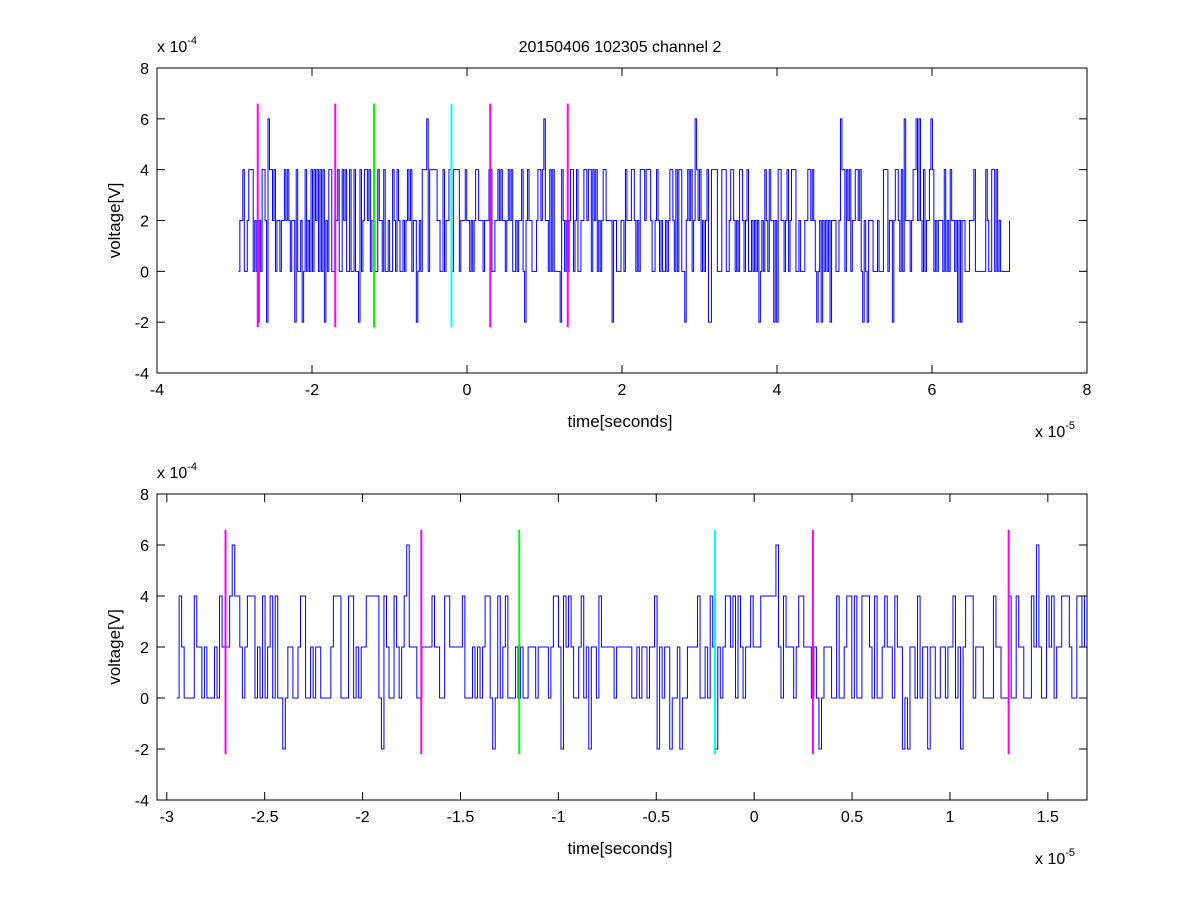 This screenshot has height=900, width=1200. What do you see at coordinates (192, 467) in the screenshot?
I see `bottom-y-exponent-power: -4` at bounding box center [192, 467].